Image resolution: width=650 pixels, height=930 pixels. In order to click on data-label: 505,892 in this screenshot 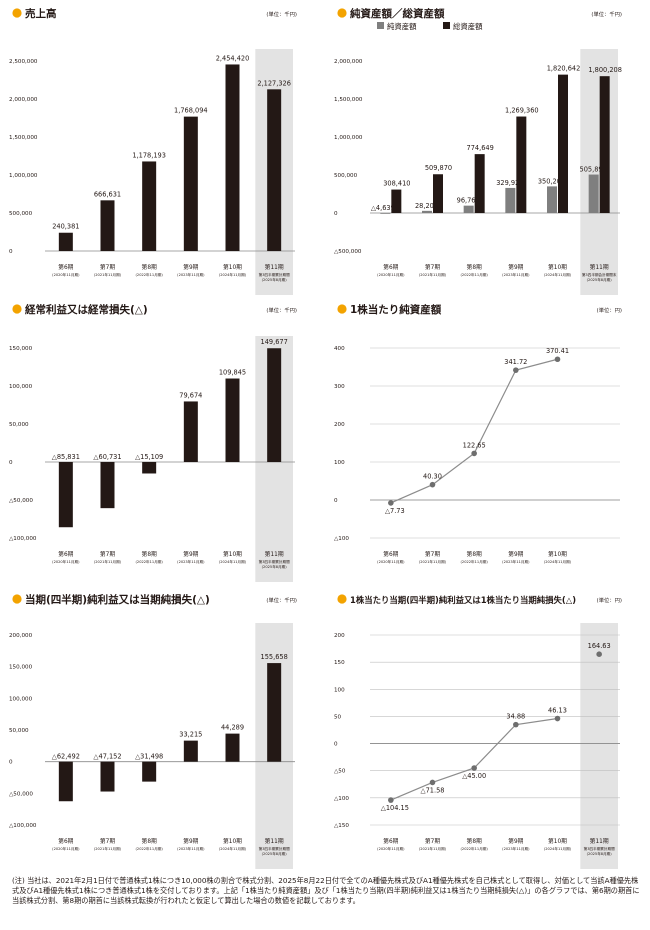, I will do `click(593, 170)`.